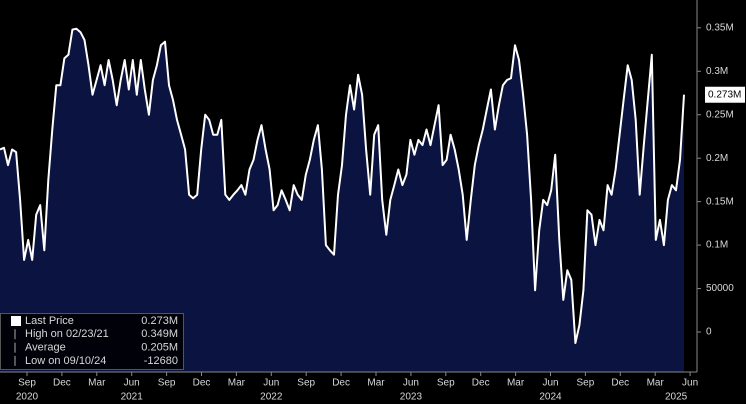  I want to click on y-tick-label: 0.3M, so click(717, 71).